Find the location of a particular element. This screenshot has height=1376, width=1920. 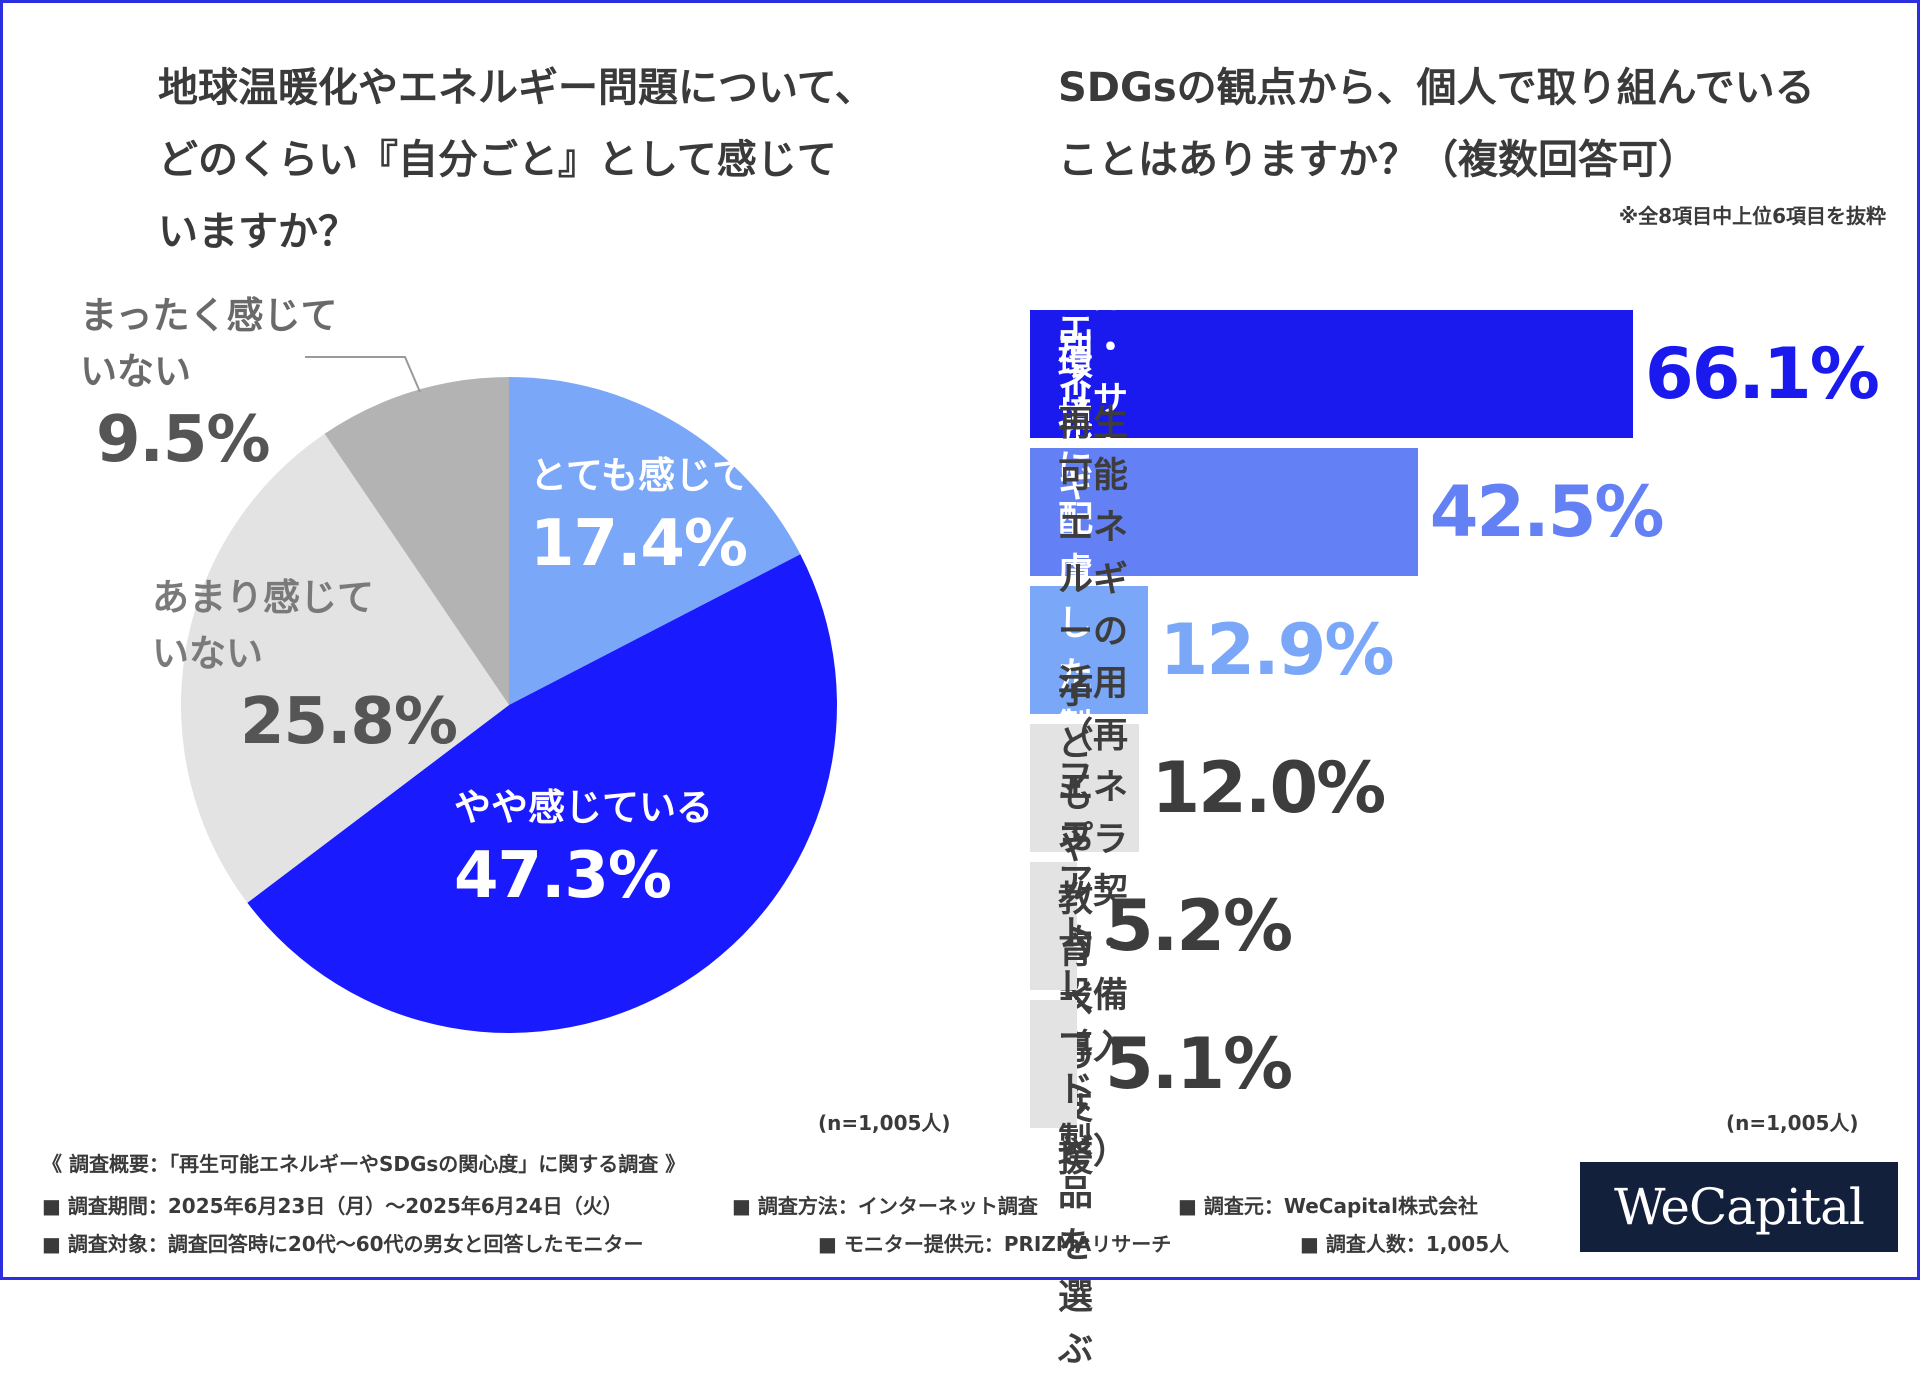

pie-slice-category-0: とても感じている is located at coordinates (677, 475).